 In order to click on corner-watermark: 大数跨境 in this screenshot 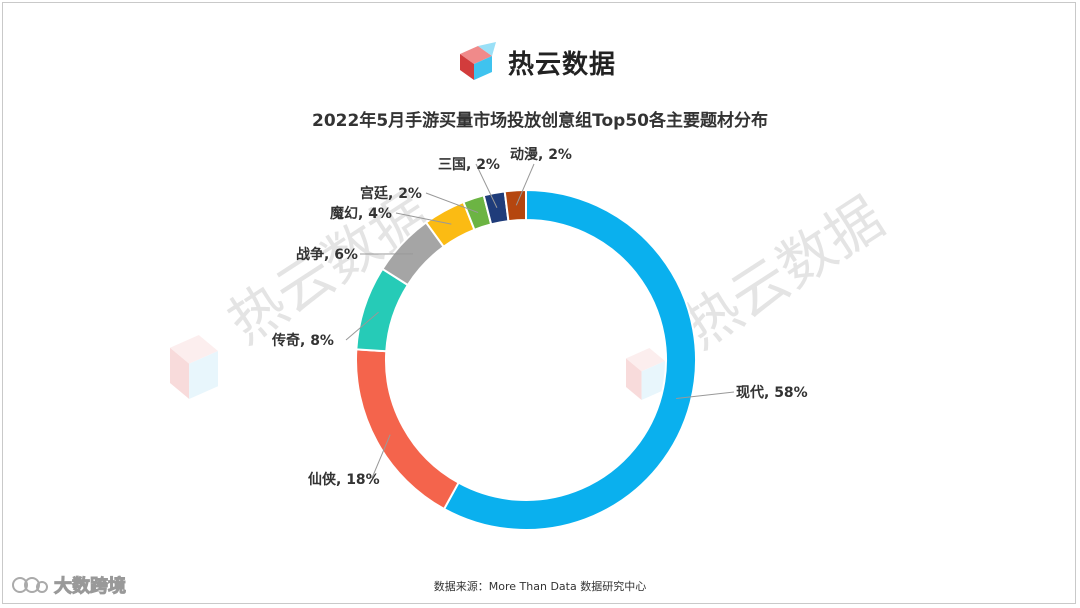, I will do `click(68, 585)`.